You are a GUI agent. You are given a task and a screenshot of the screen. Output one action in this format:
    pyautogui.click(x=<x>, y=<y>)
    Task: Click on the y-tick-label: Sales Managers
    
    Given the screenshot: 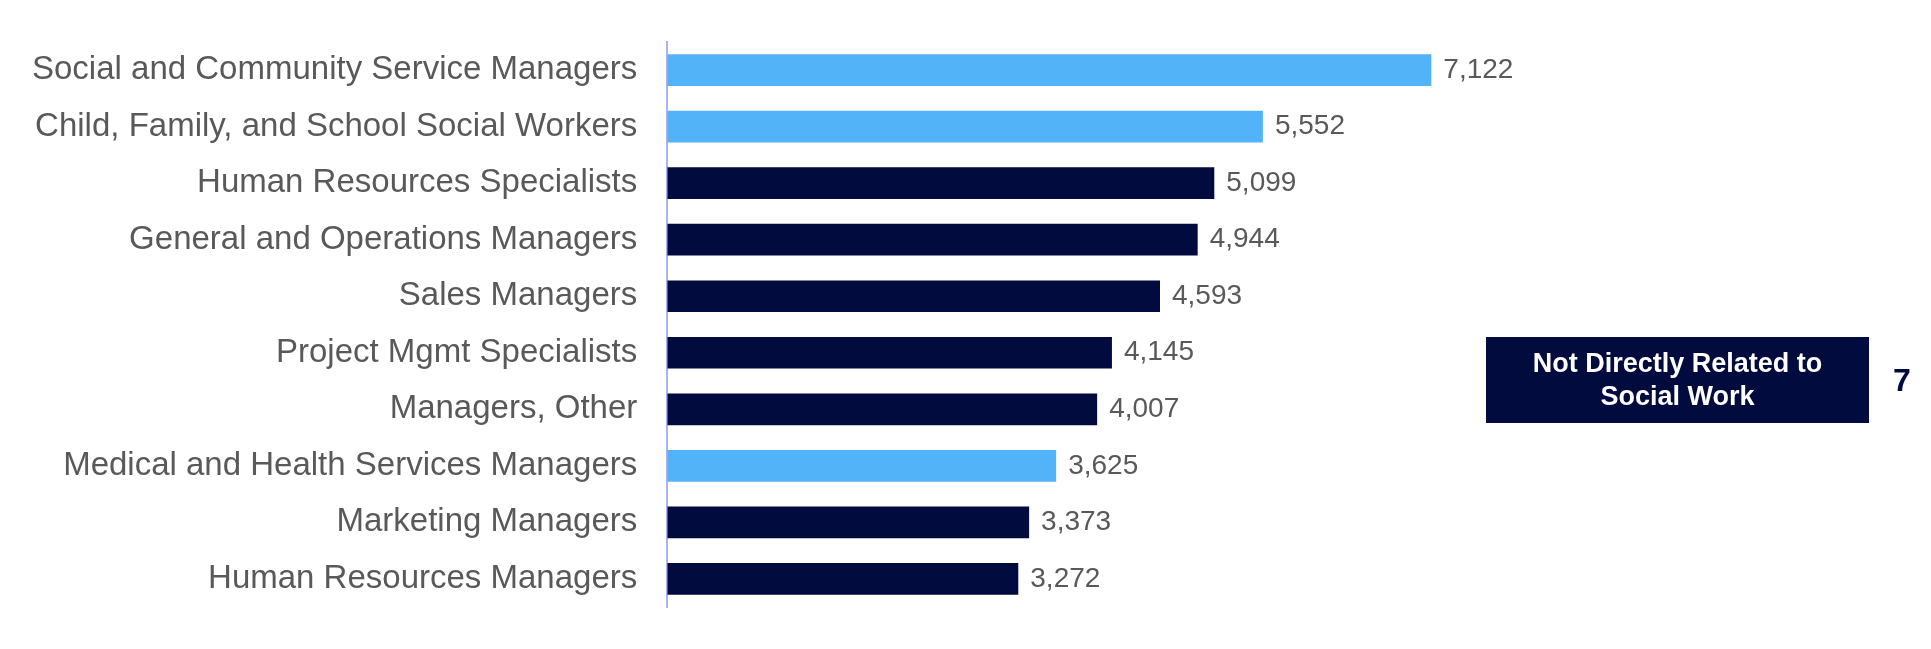 What is the action you would take?
    pyautogui.click(x=518, y=294)
    